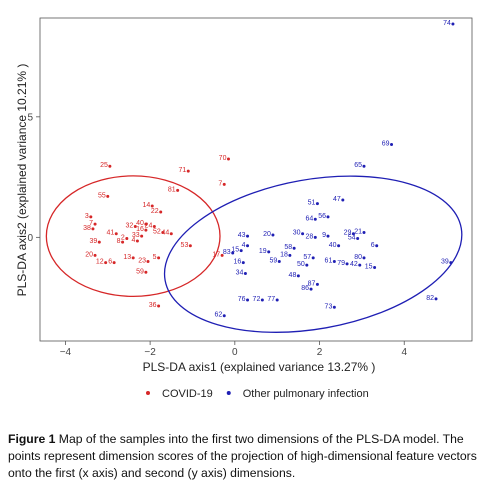 This screenshot has height=492, width=487. What do you see at coordinates (142, 260) in the screenshot?
I see `point-label-series-1: 23` at bounding box center [142, 260].